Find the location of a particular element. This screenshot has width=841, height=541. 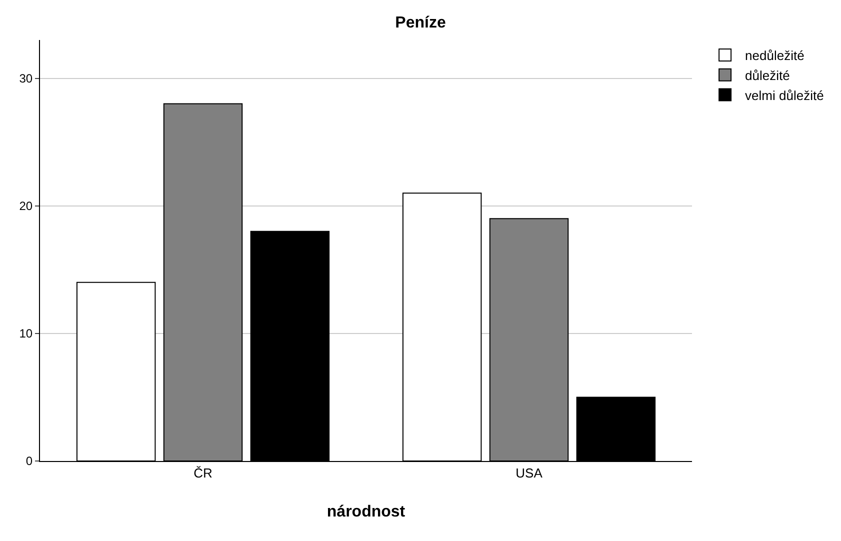

y-tick-label: 20 is located at coordinates (26, 206).